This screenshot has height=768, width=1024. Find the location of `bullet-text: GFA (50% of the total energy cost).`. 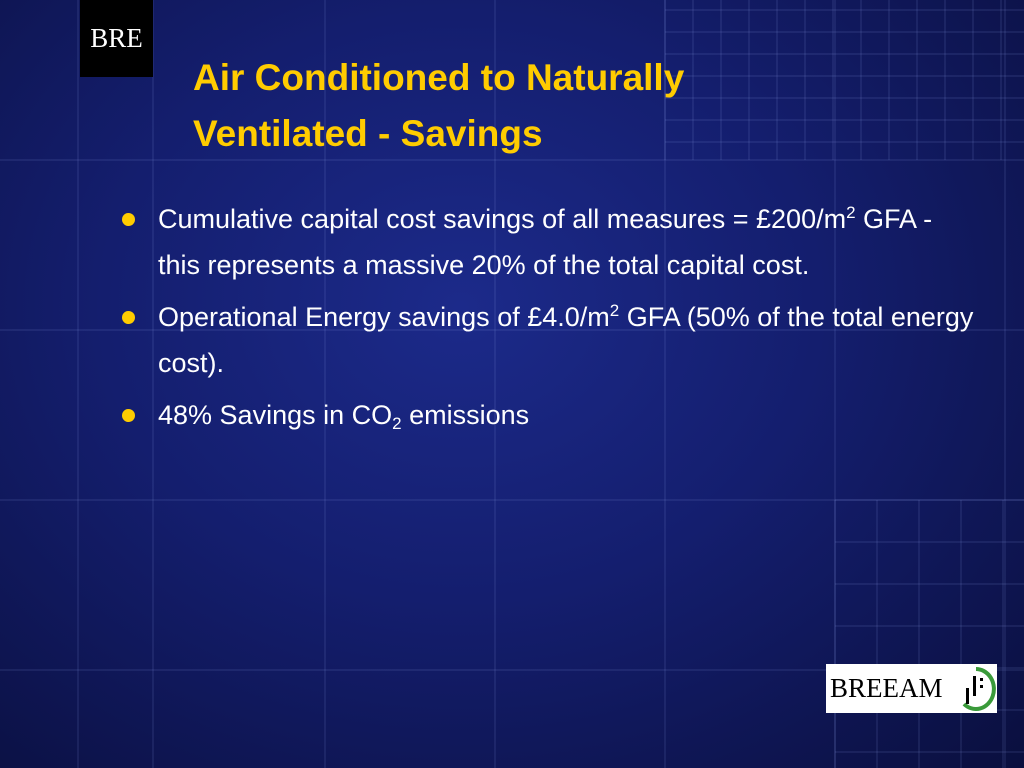

bullet-text: GFA (50% of the total energy cost). is located at coordinates (566, 340).